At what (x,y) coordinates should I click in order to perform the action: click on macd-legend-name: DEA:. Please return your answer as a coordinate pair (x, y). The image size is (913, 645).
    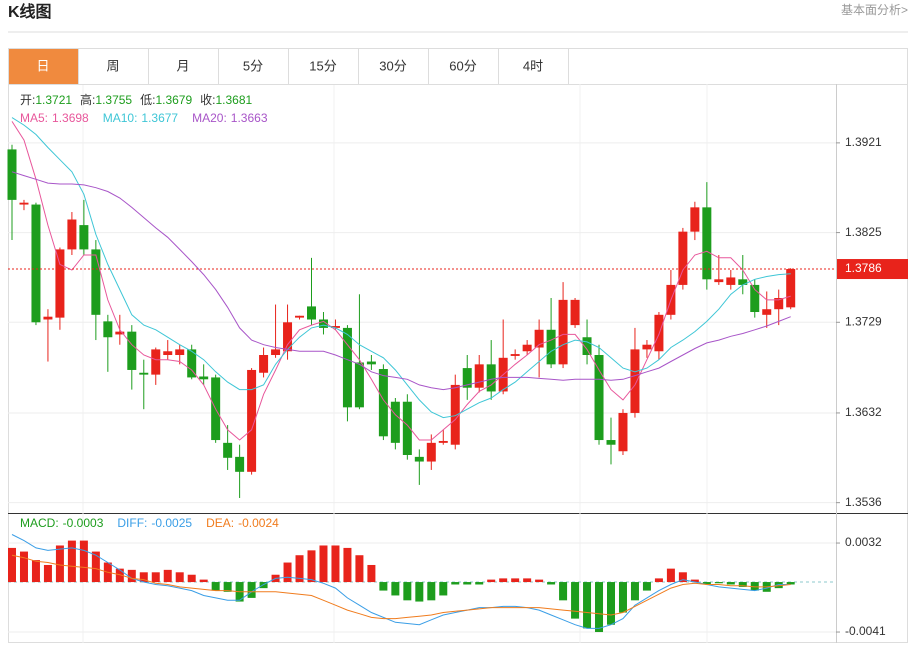
    Looking at the image, I should click on (220, 523).